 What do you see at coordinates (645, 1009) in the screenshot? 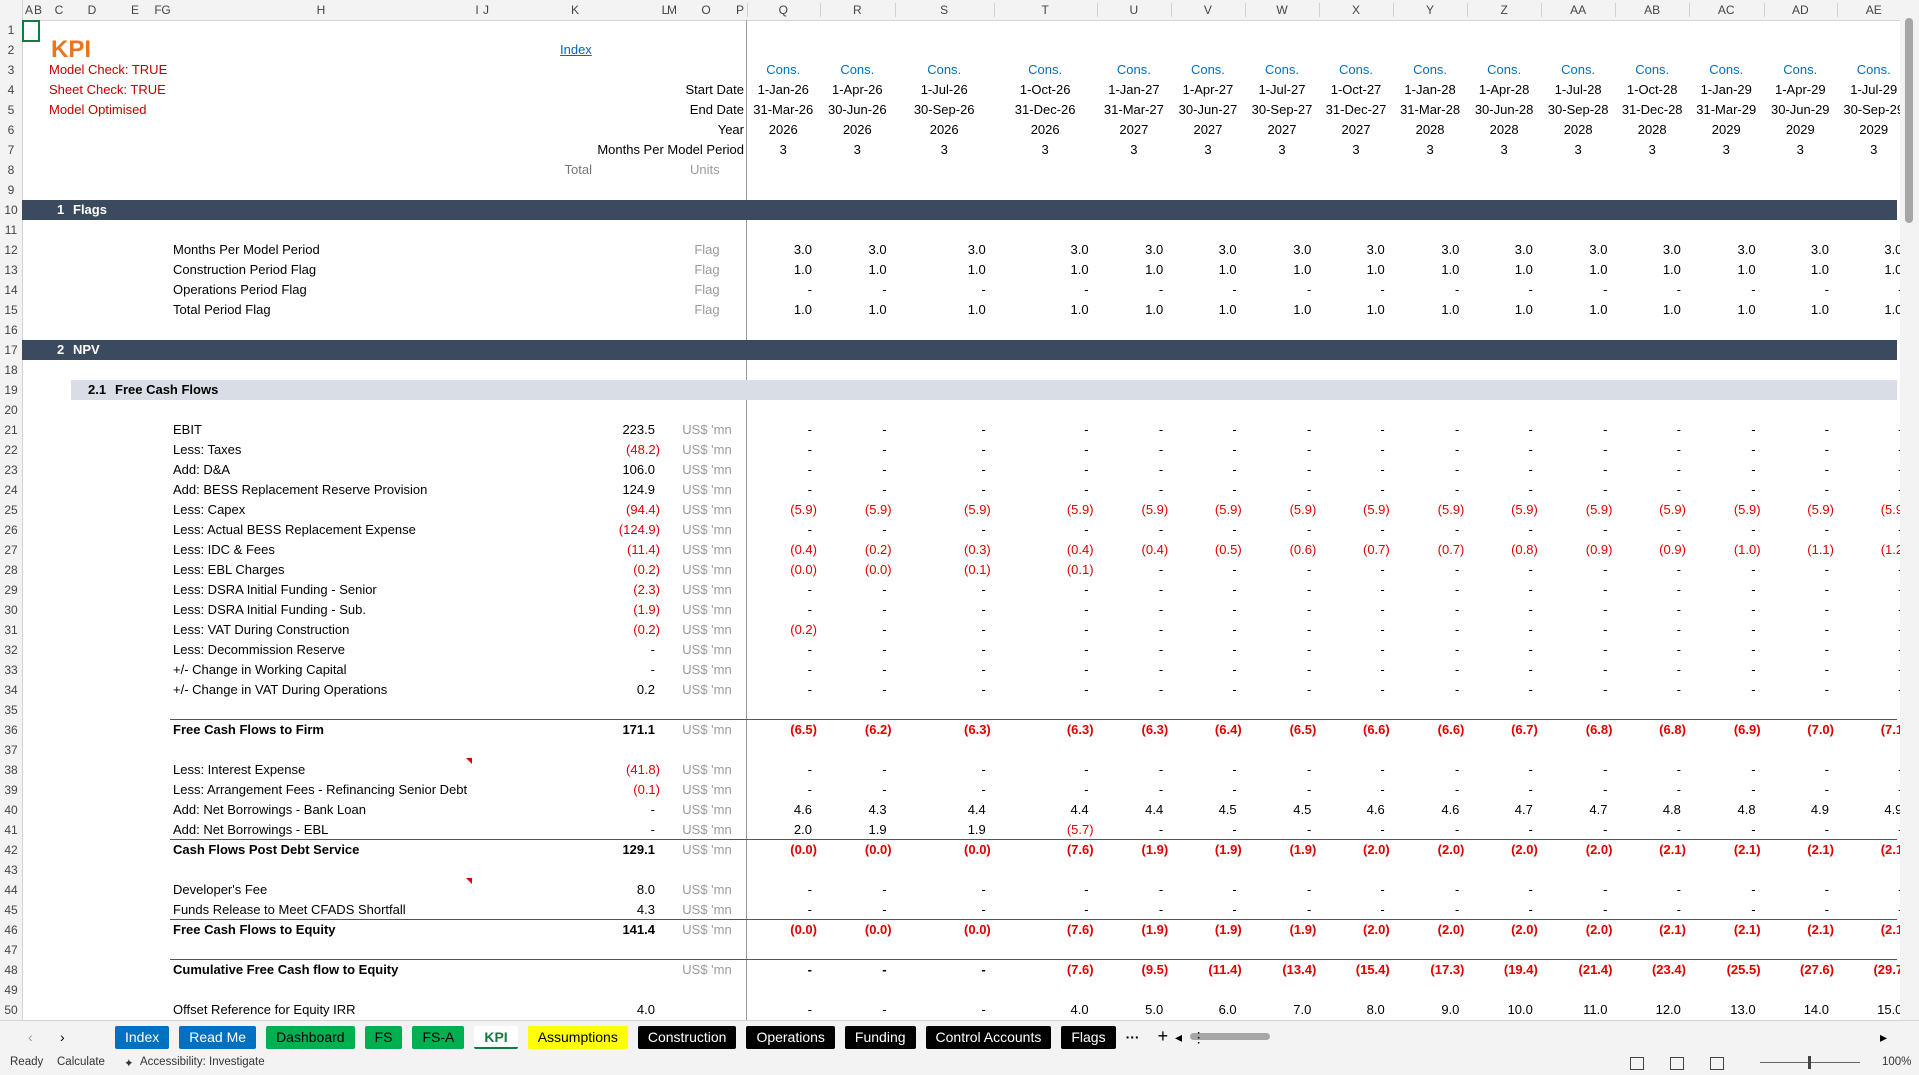
I see `row-total: 4.0` at bounding box center [645, 1009].